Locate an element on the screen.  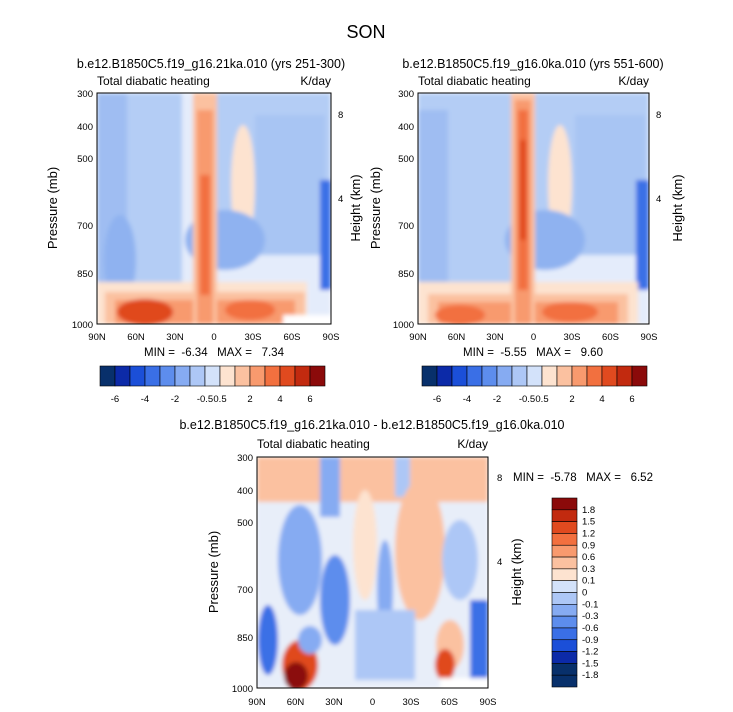
panel-1-stats: MIN = -6.34 MAX = 7.34 is located at coordinates (214, 353).